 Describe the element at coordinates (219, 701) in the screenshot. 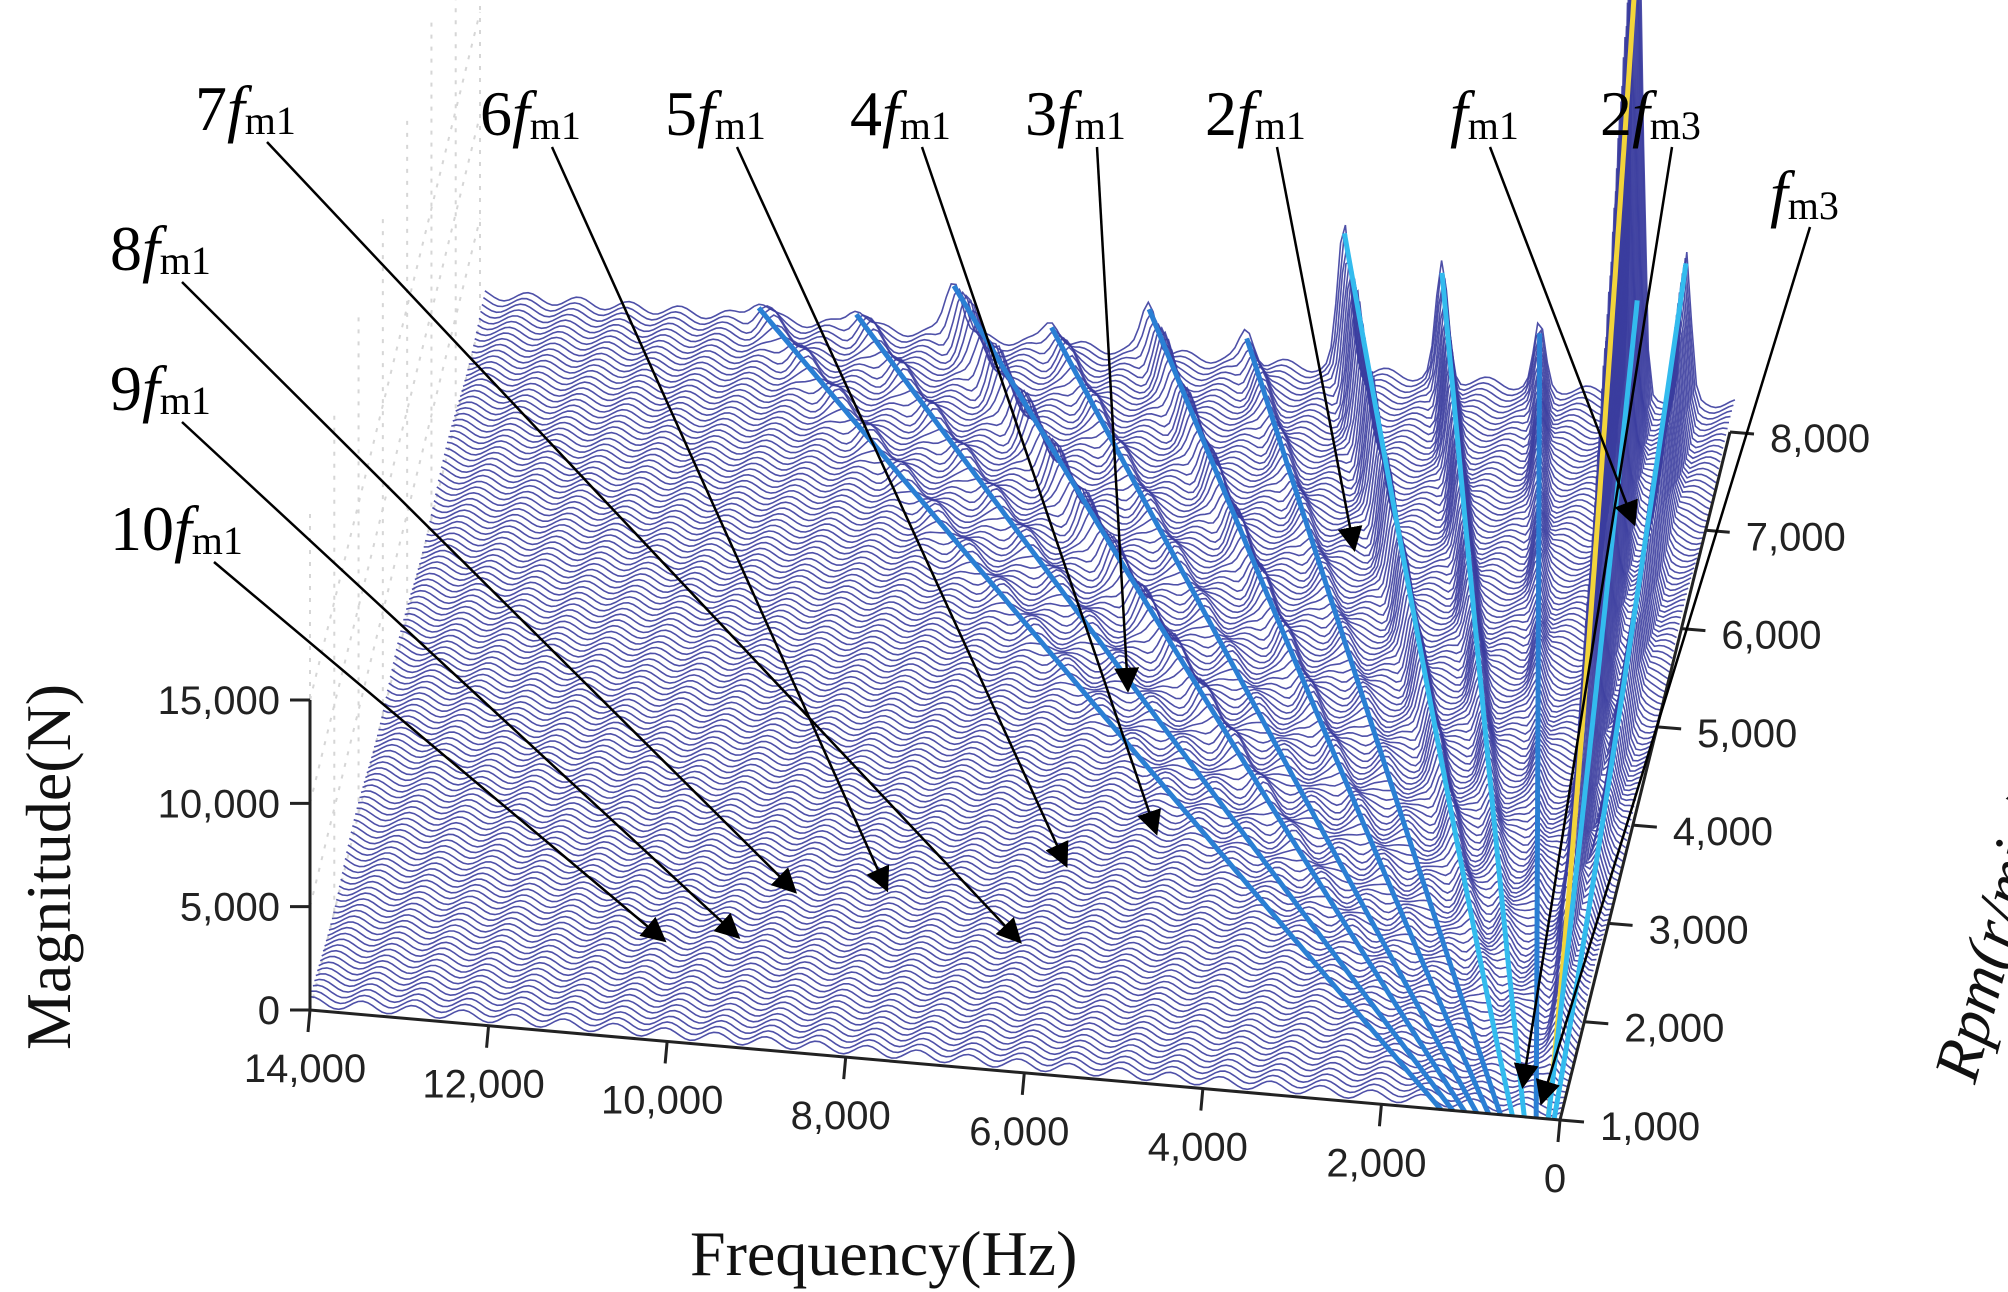

I see `z-tick-label-3: 15,000` at that location.